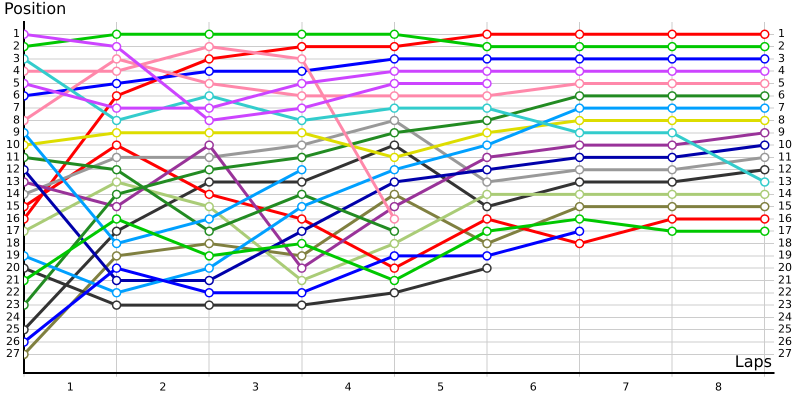  I want to click on x-tick-label: 6, so click(533, 387).